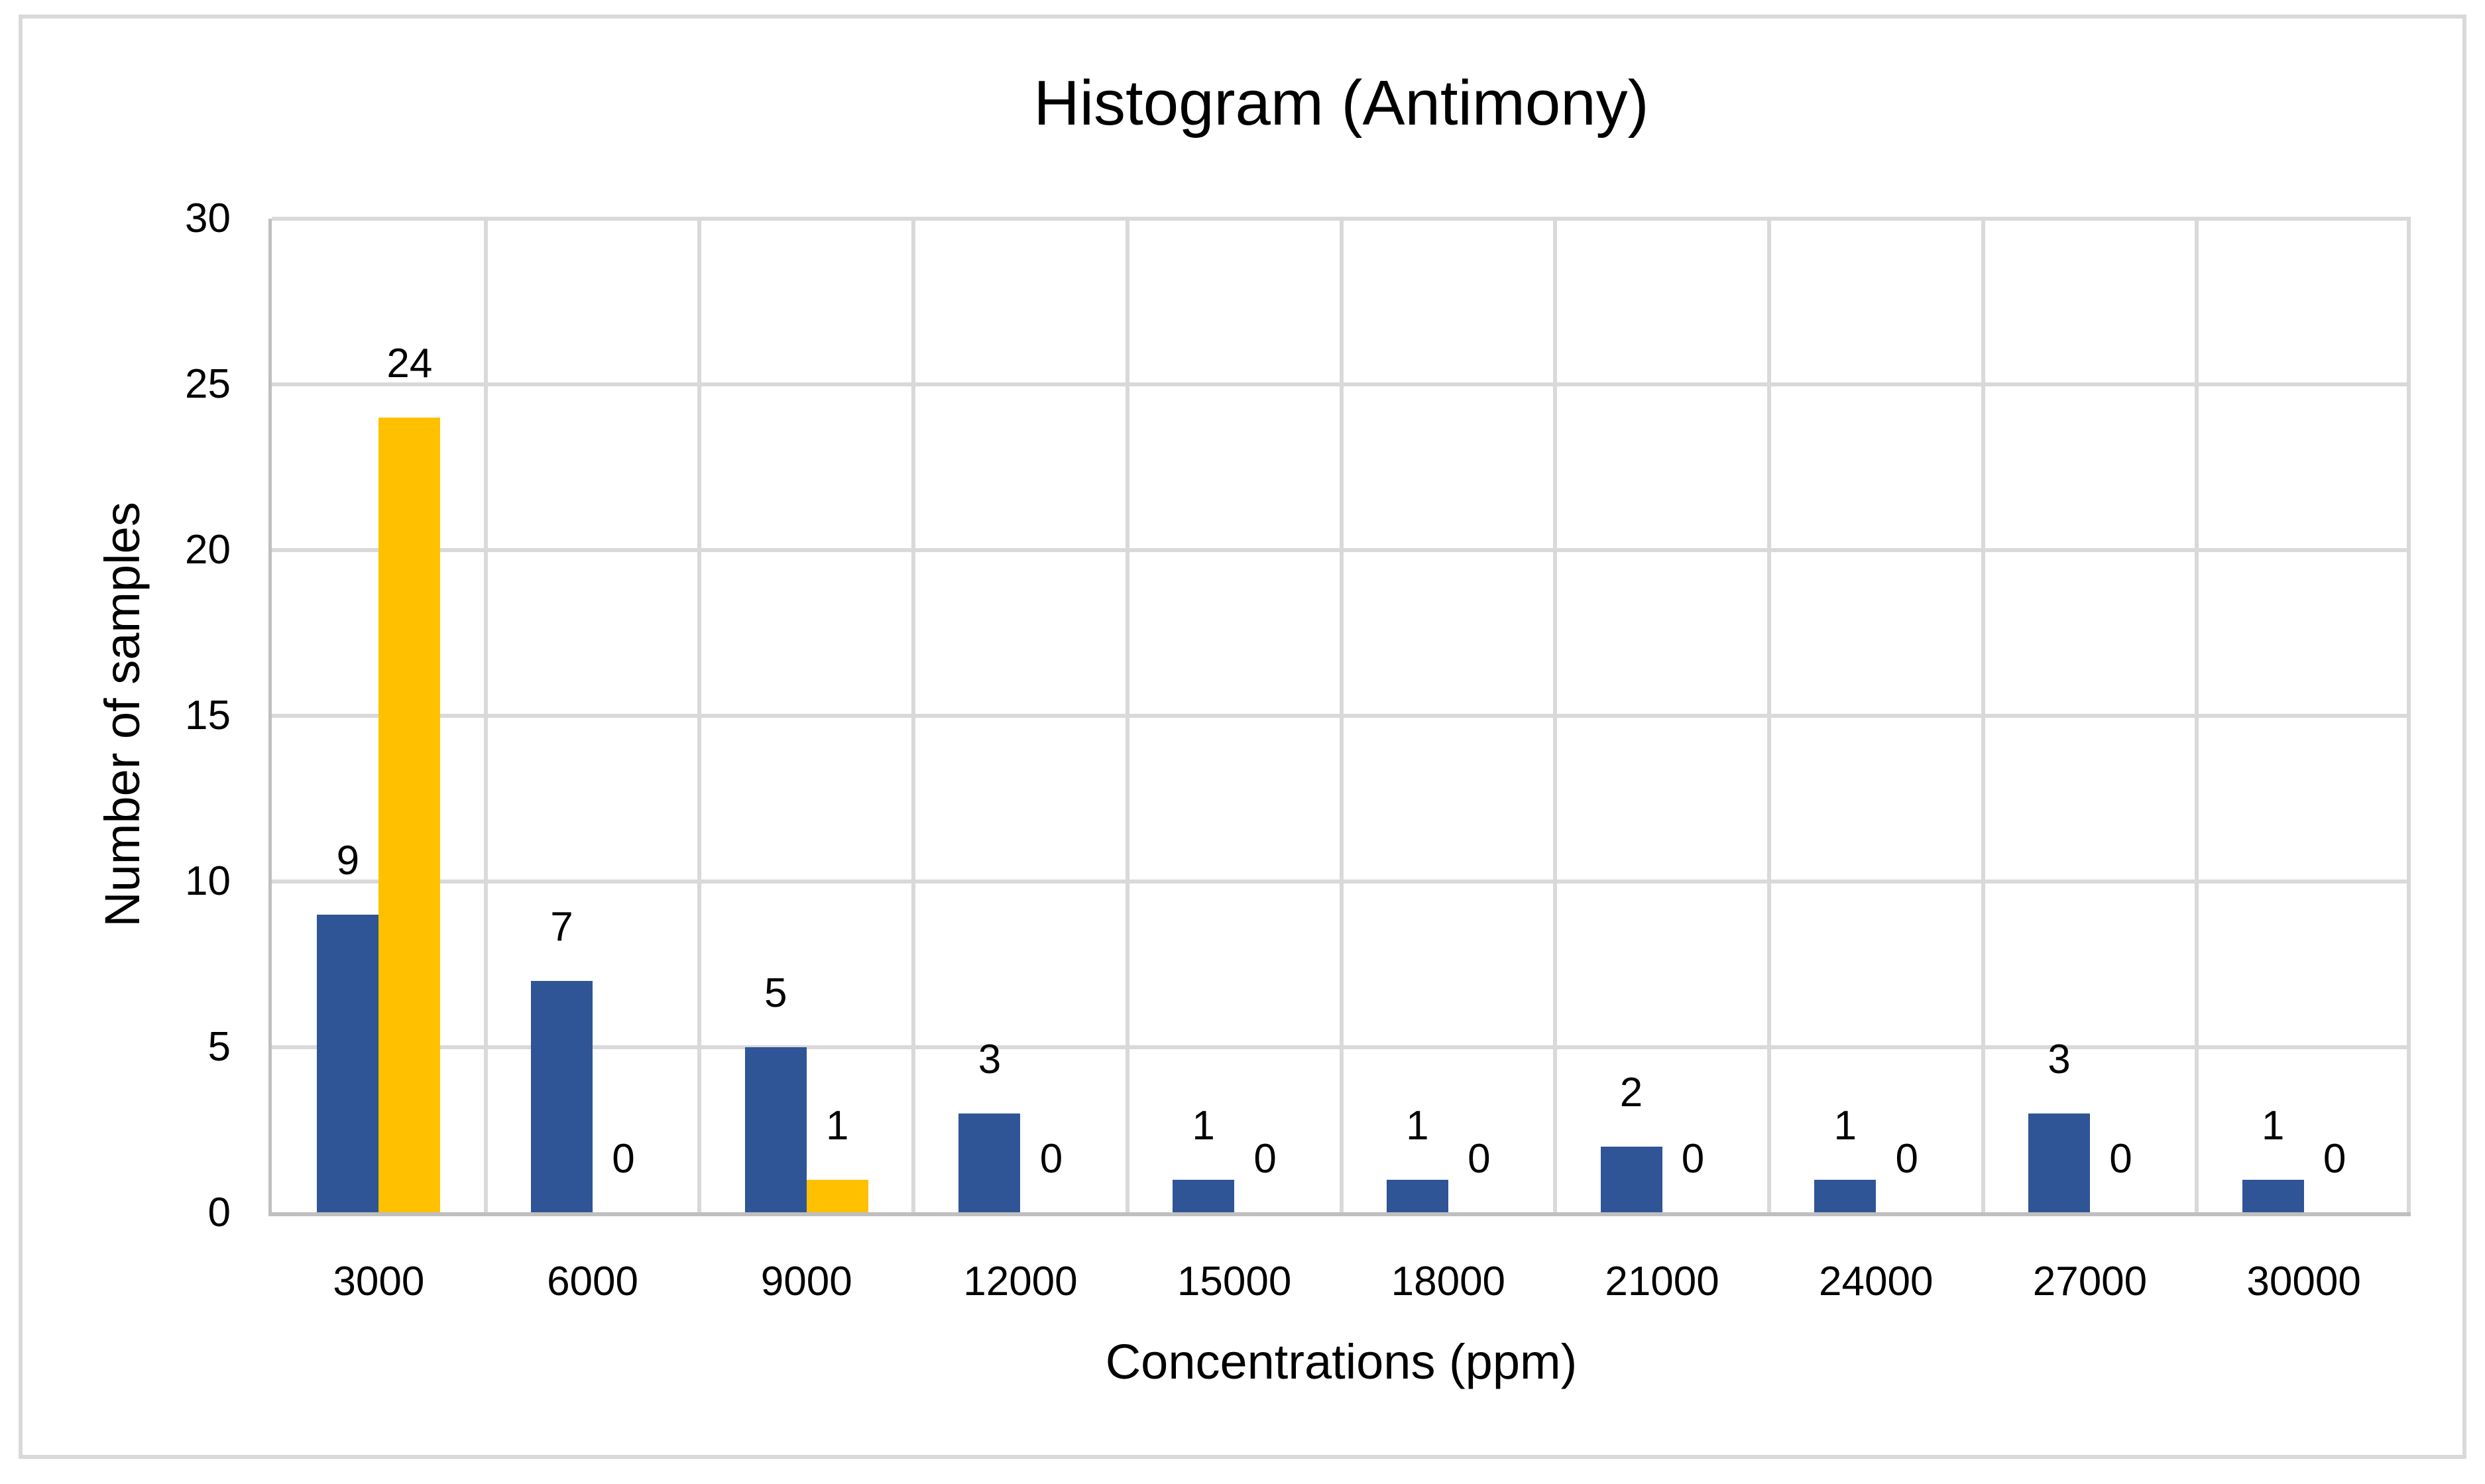  I want to click on data-label-blue-series-24000: 1, so click(1845, 1126).